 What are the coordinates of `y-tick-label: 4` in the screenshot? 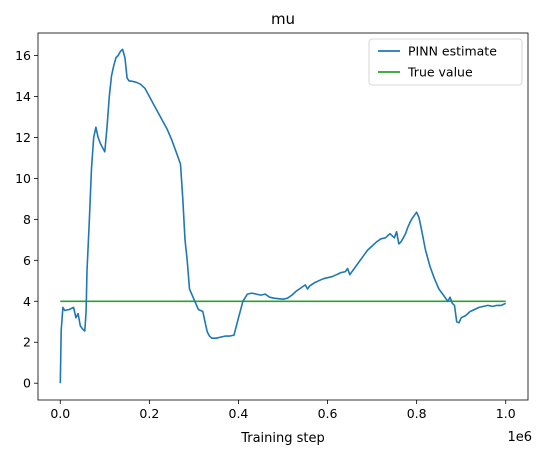 It's located at (27, 301).